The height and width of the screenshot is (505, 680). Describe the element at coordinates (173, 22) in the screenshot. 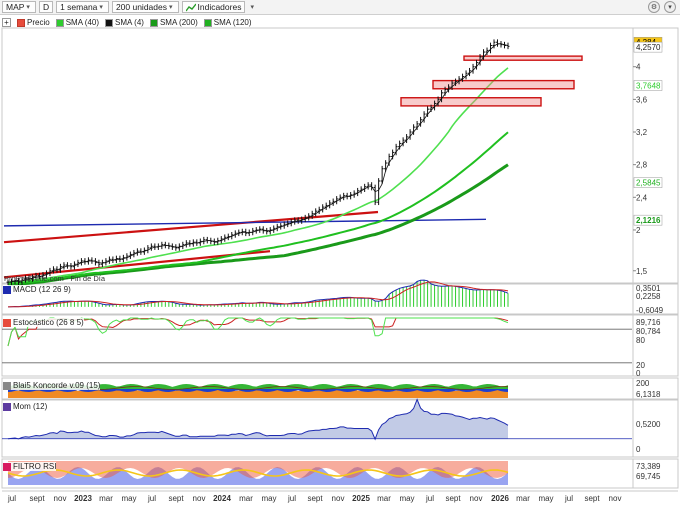

I see `legend-item: SMA (200)` at that location.